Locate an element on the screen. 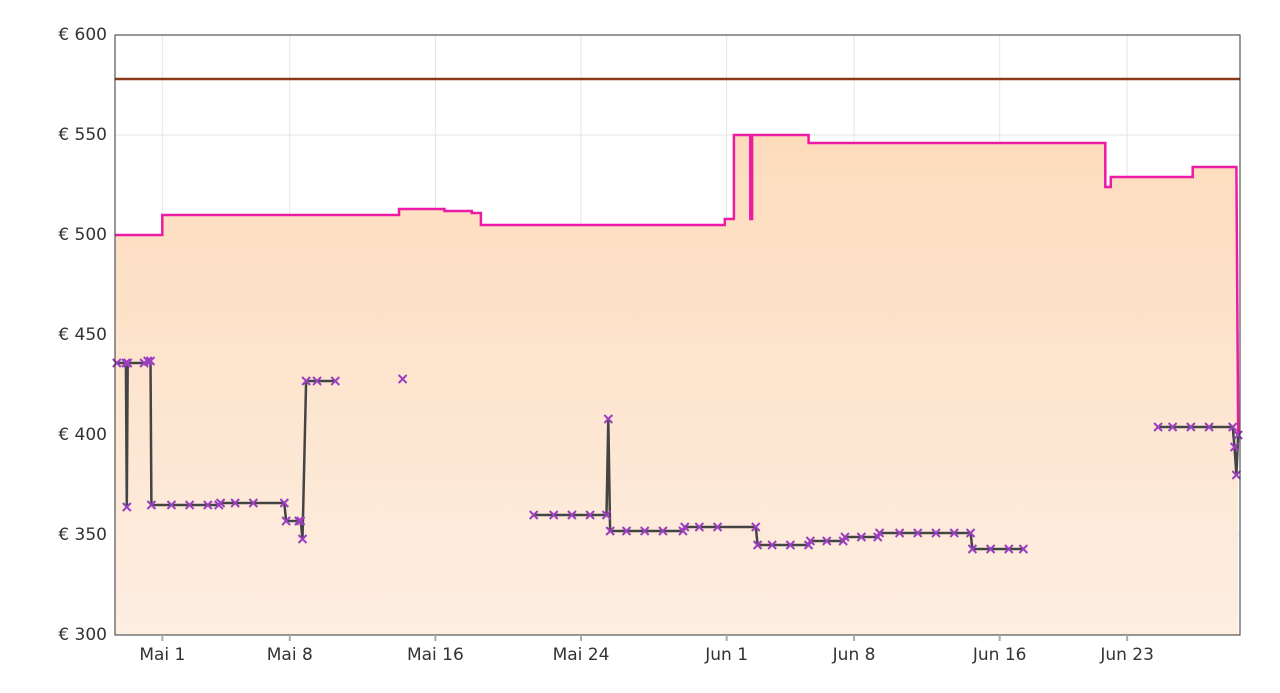 This screenshot has width=1280, height=693. y-tick-label: € 550 is located at coordinates (82, 135).